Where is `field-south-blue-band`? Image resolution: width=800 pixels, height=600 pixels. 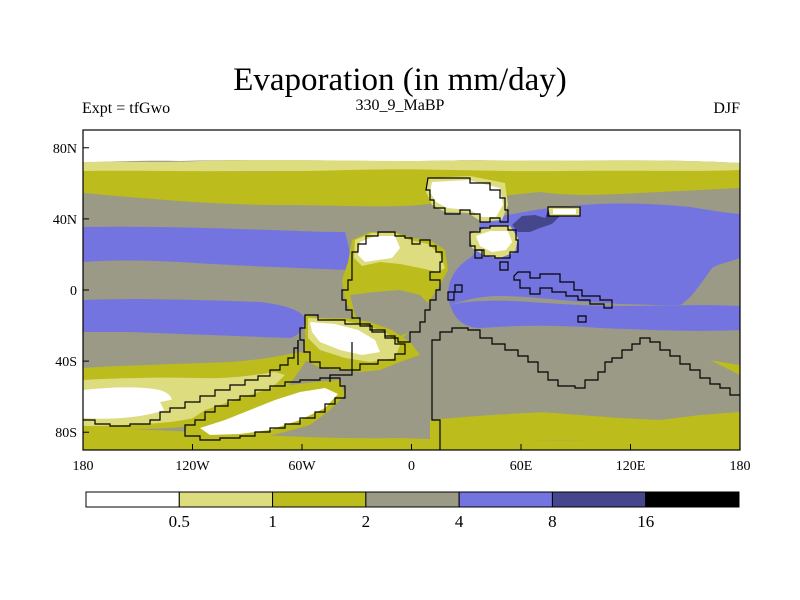 field-south-blue-band is located at coordinates (194, 318).